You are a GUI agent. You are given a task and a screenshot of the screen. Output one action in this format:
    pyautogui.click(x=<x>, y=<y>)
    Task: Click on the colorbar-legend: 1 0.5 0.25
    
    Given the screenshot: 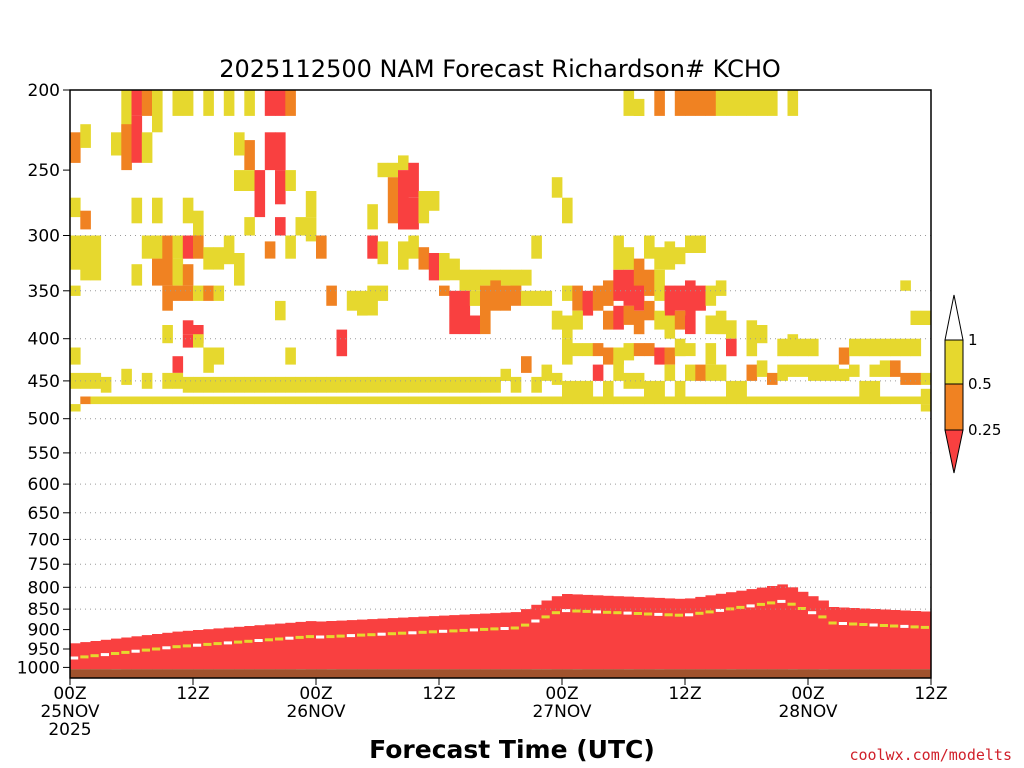 What is the action you would take?
    pyautogui.click(x=972, y=384)
    